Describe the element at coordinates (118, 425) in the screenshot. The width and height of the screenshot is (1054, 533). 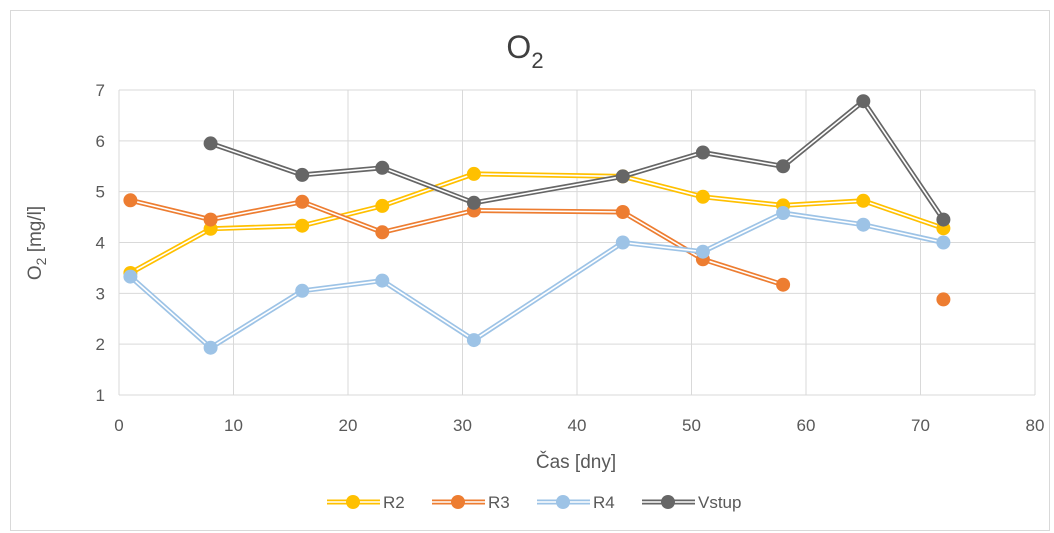
I see `x-tick-label: 0` at that location.